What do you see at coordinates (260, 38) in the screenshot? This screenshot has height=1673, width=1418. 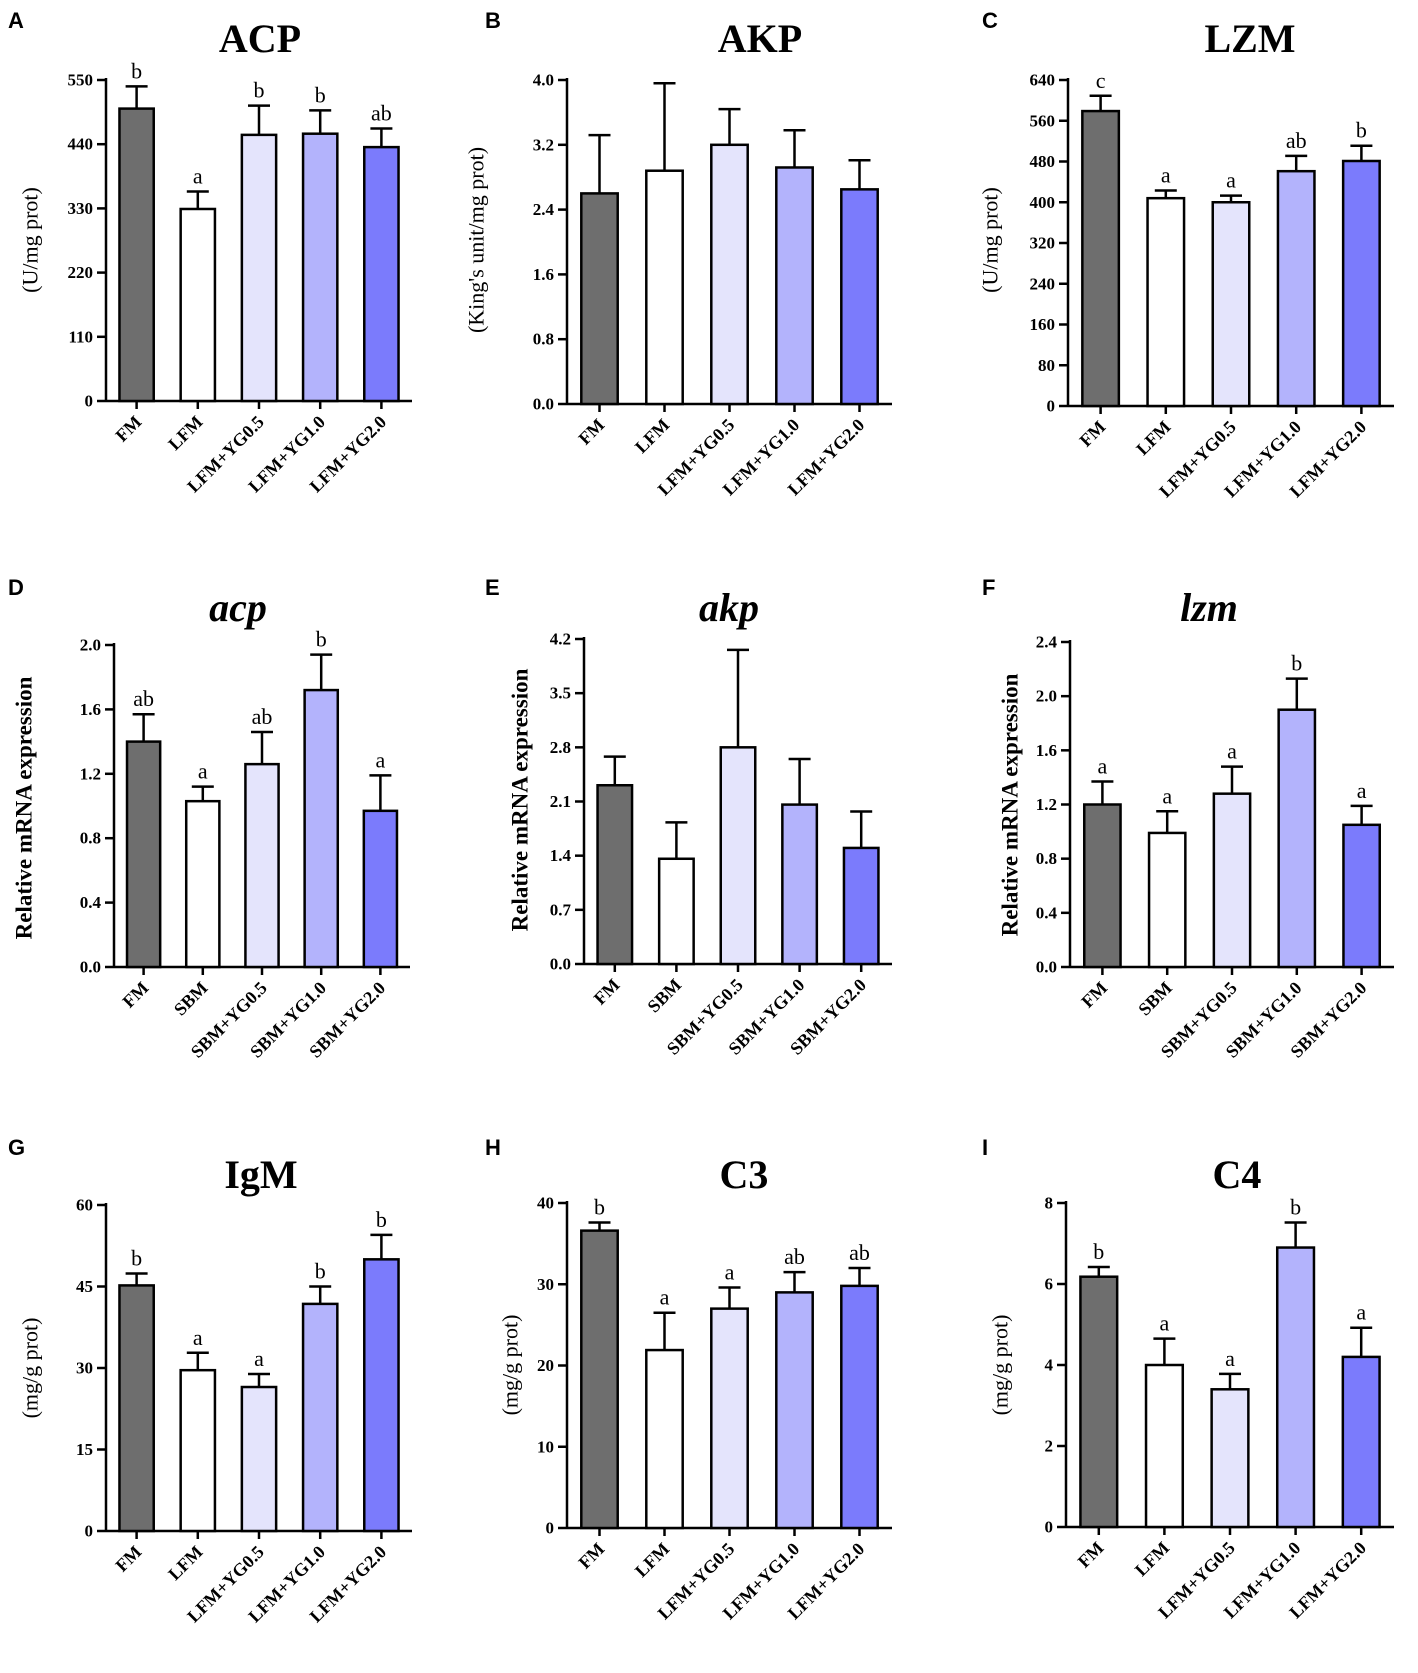 I see `chart-title: ACP` at bounding box center [260, 38].